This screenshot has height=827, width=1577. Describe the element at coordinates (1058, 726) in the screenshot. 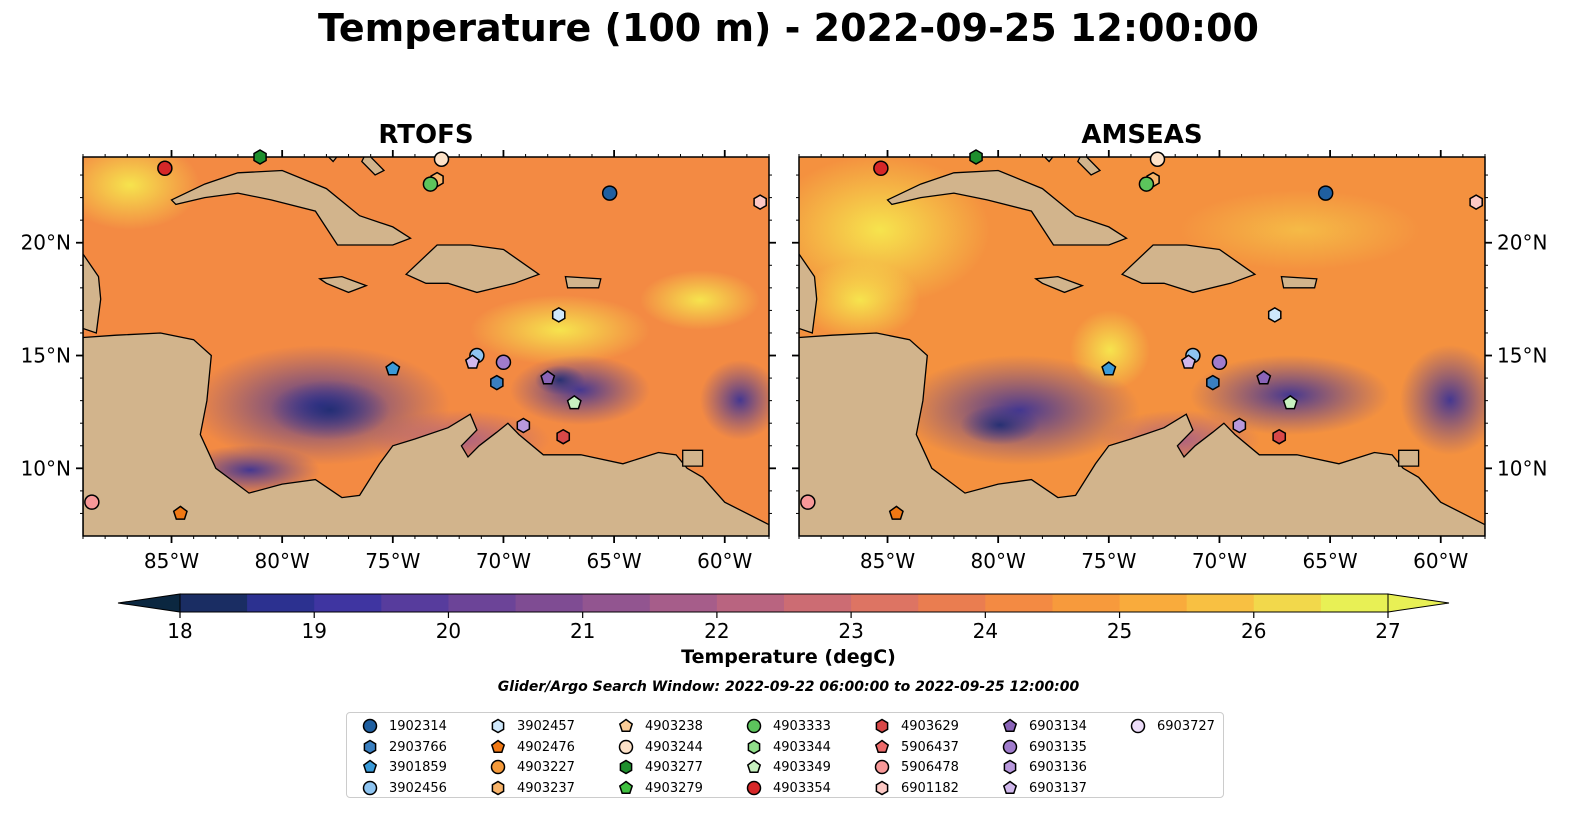

I see `legend-label: 6903134` at that location.